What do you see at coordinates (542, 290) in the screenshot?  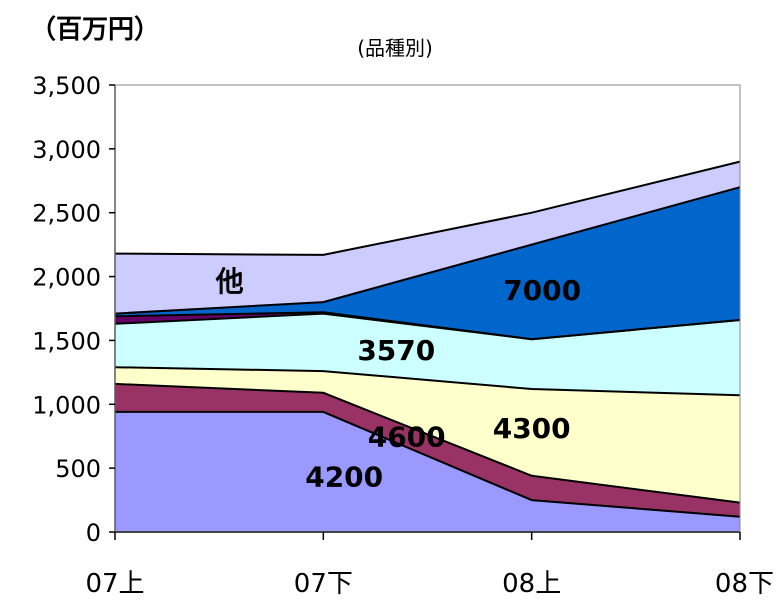 I see `series-label: 7000` at bounding box center [542, 290].